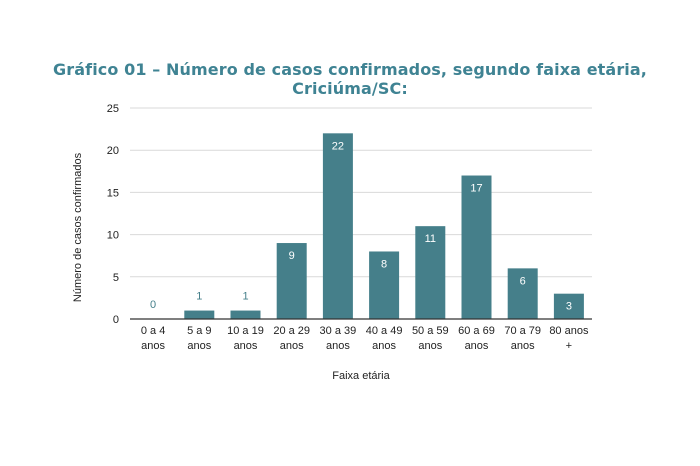  I want to click on data-label: 17, so click(476, 189).